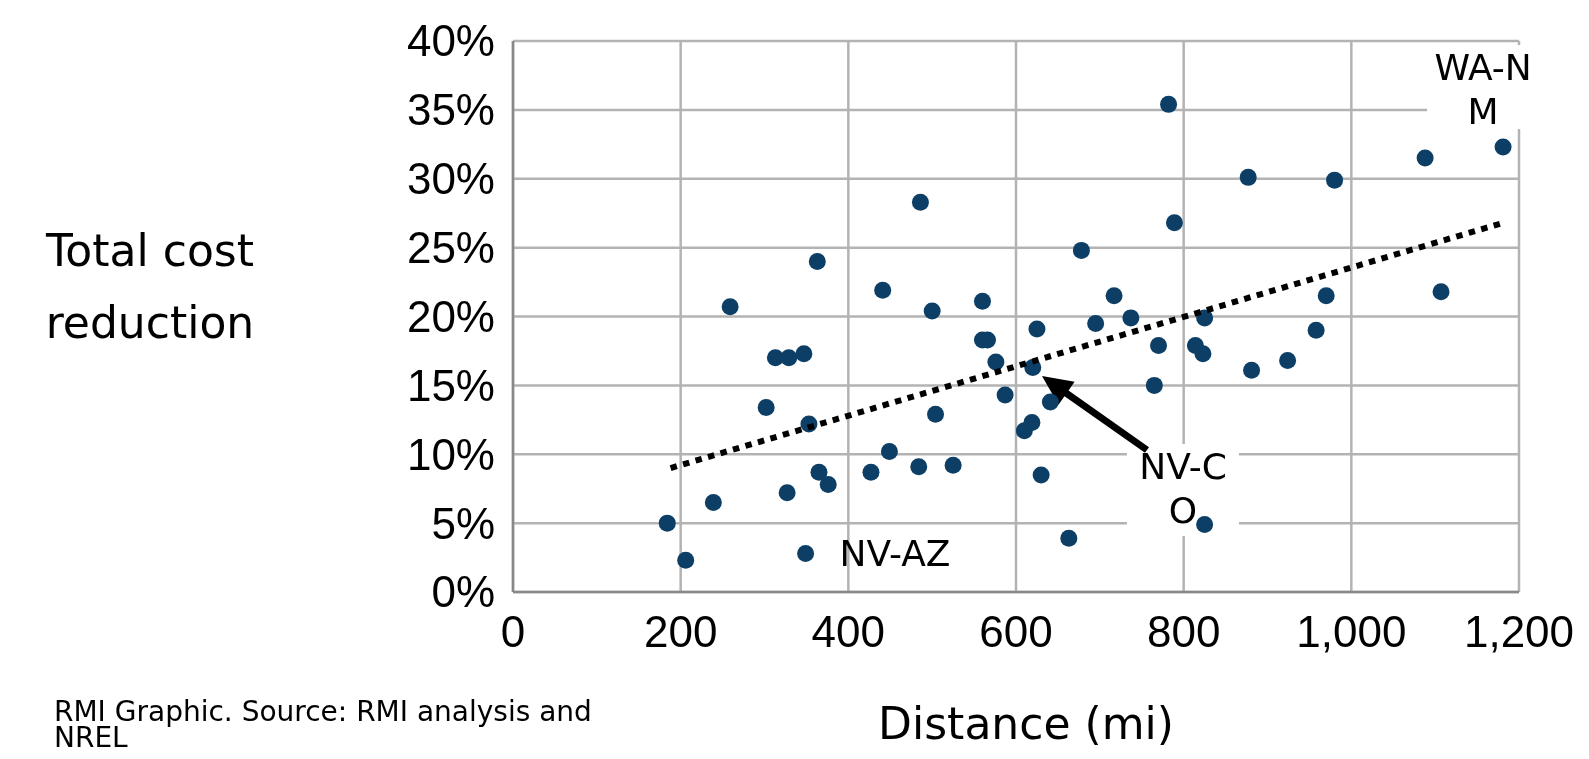 This screenshot has width=1589, height=759. I want to click on x-tick-label: 1,200, so click(1519, 631).